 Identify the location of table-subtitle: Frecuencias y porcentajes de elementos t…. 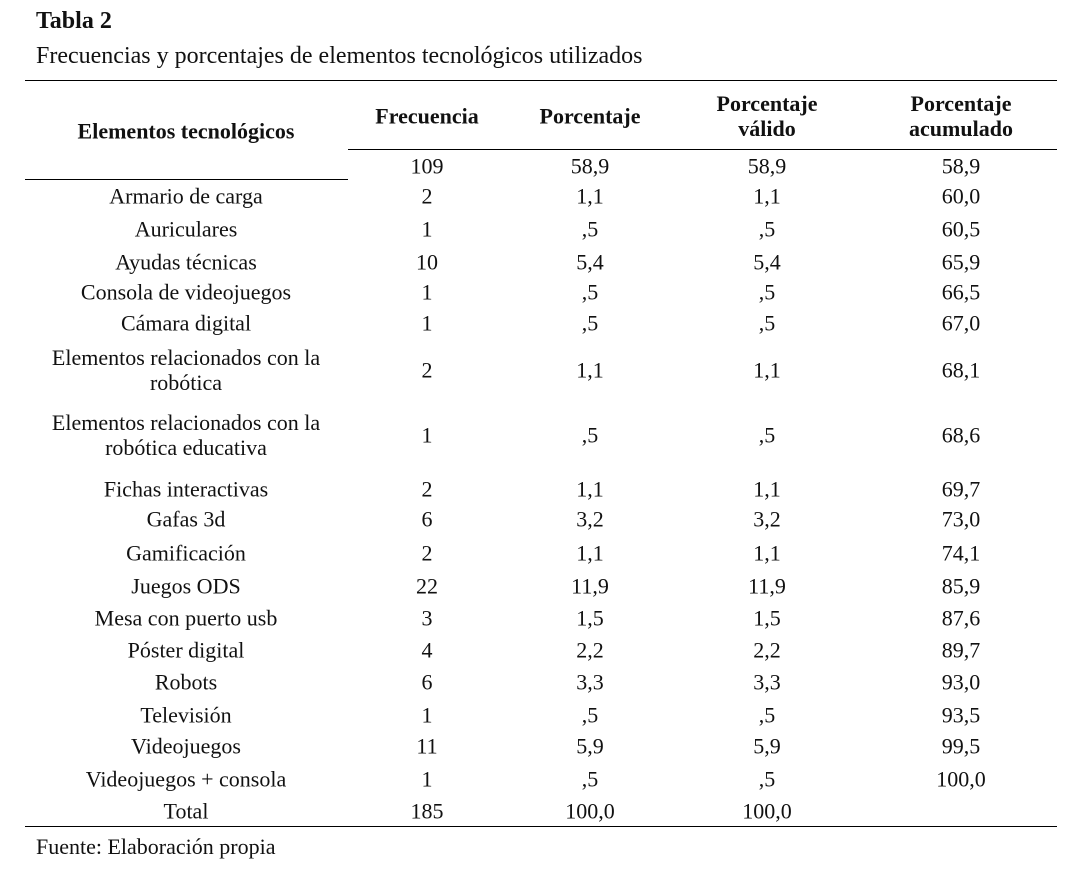
(339, 56).